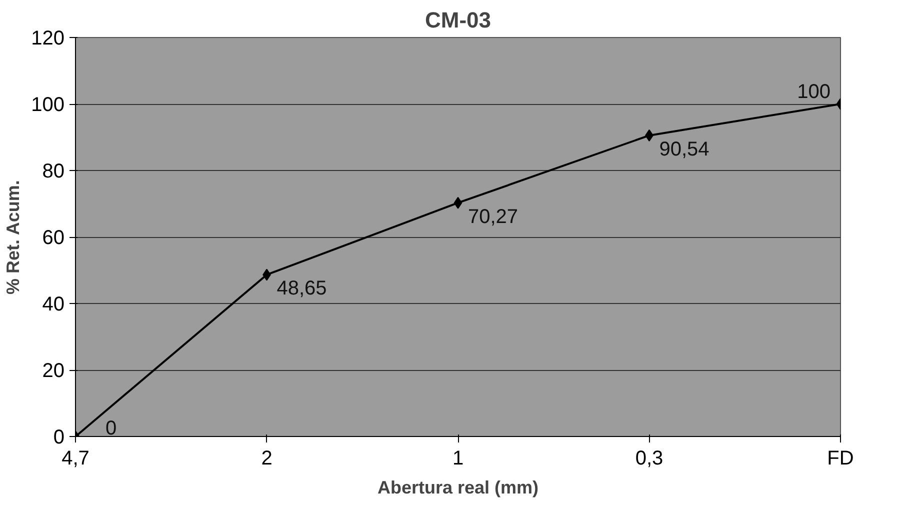  What do you see at coordinates (13, 237) in the screenshot?
I see `y-axis-title: % Ret. Acum.` at bounding box center [13, 237].